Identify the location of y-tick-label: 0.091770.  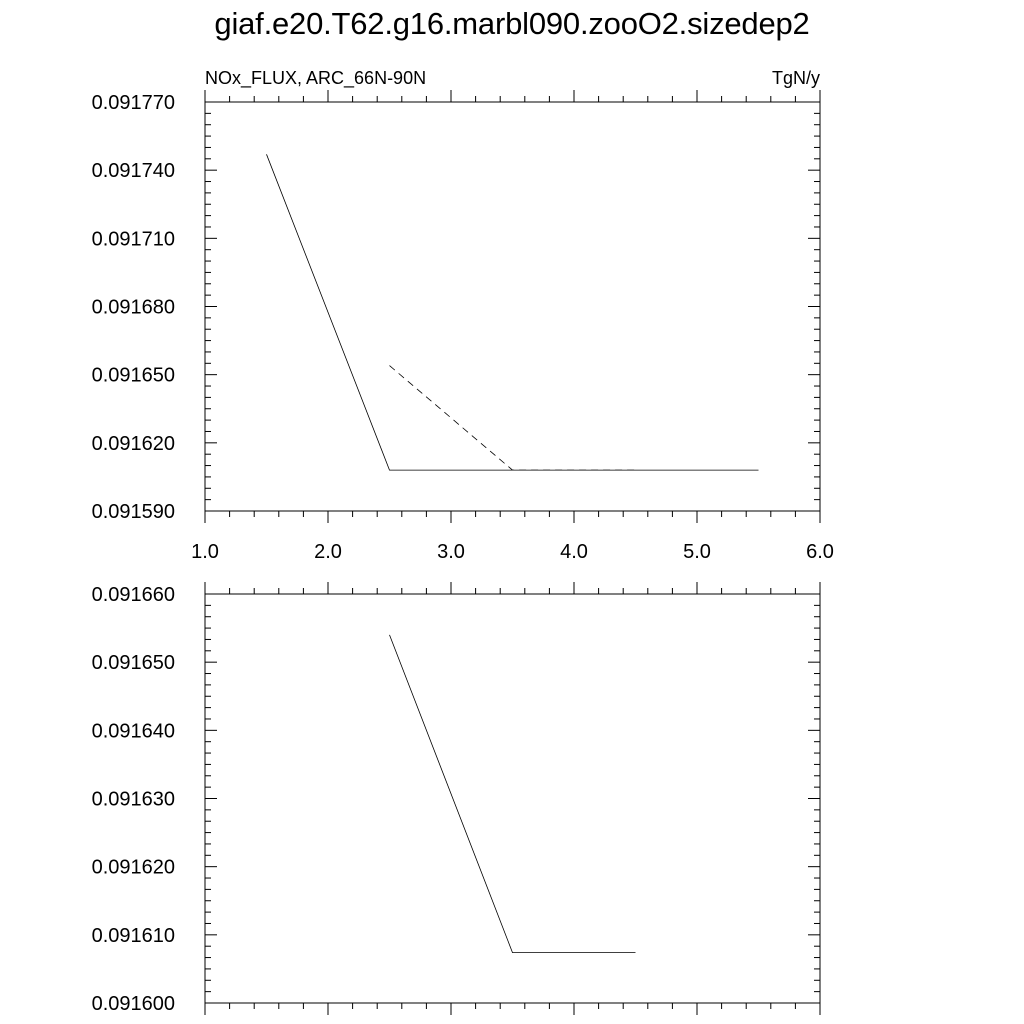
(133, 103).